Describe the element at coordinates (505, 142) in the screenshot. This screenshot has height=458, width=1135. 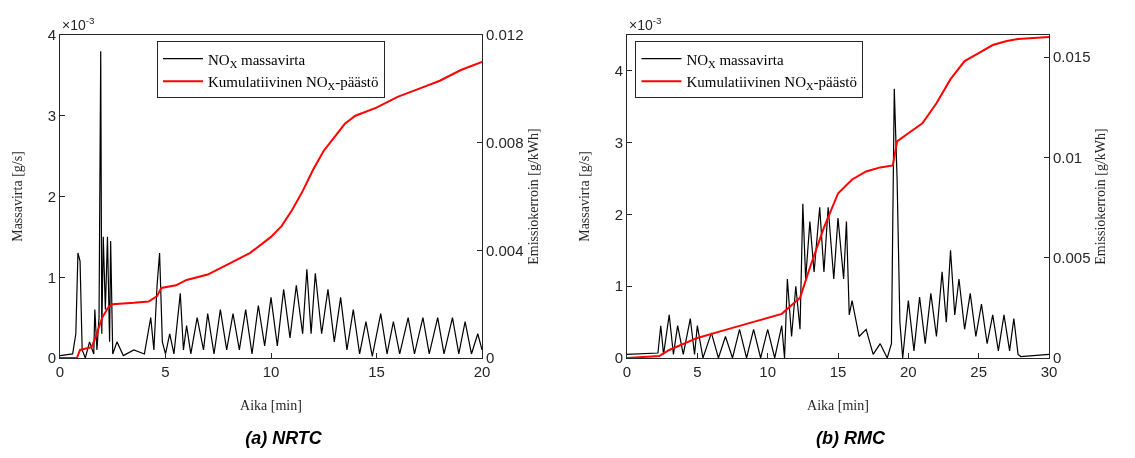
I see `y2-tick-label: 0.008` at that location.